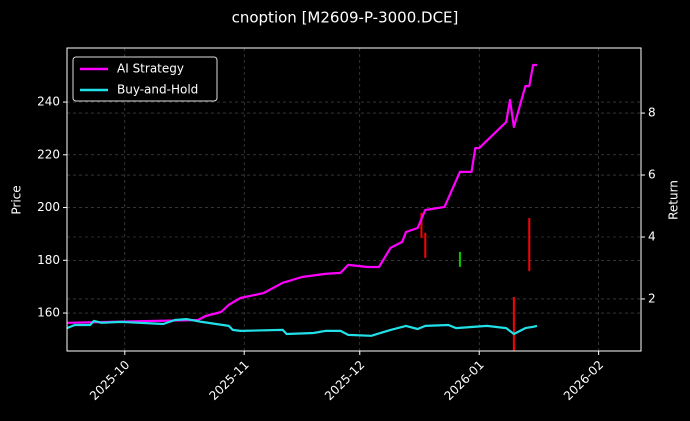 This screenshot has height=421, width=690. I want to click on series-line, so click(302, 327).